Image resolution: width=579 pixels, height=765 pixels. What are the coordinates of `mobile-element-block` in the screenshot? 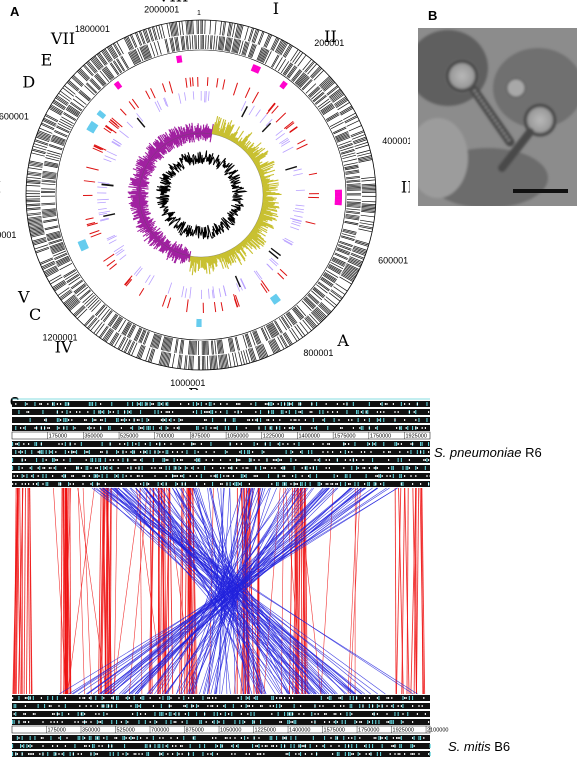 It's located at (102, 113).